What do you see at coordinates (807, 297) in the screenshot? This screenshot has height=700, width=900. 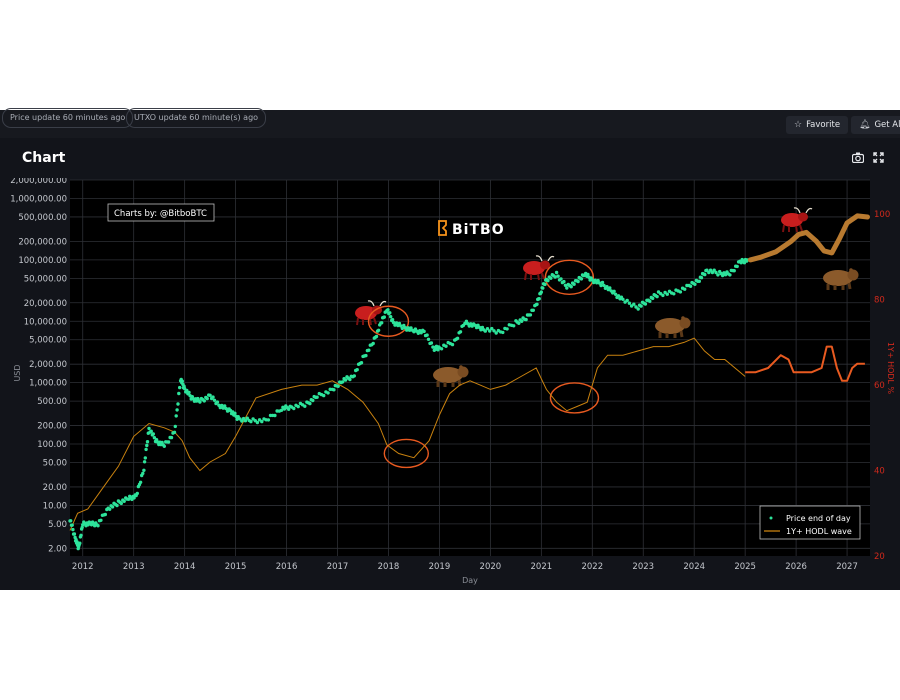 I see `forecast-layer` at bounding box center [807, 297].